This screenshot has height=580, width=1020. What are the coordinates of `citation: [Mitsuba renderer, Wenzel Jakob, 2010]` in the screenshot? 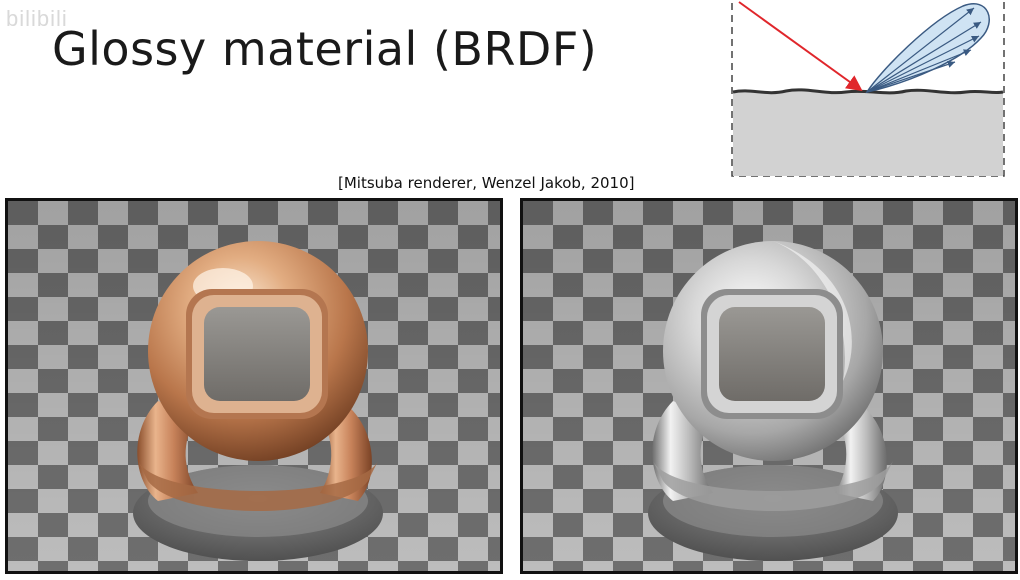 It's located at (486, 183).